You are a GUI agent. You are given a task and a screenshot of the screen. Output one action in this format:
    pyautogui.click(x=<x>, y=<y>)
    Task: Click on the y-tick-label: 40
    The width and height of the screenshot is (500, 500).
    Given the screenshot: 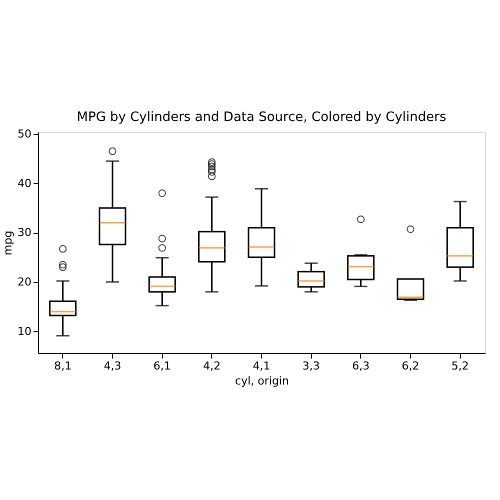 What is the action you would take?
    pyautogui.click(x=25, y=183)
    